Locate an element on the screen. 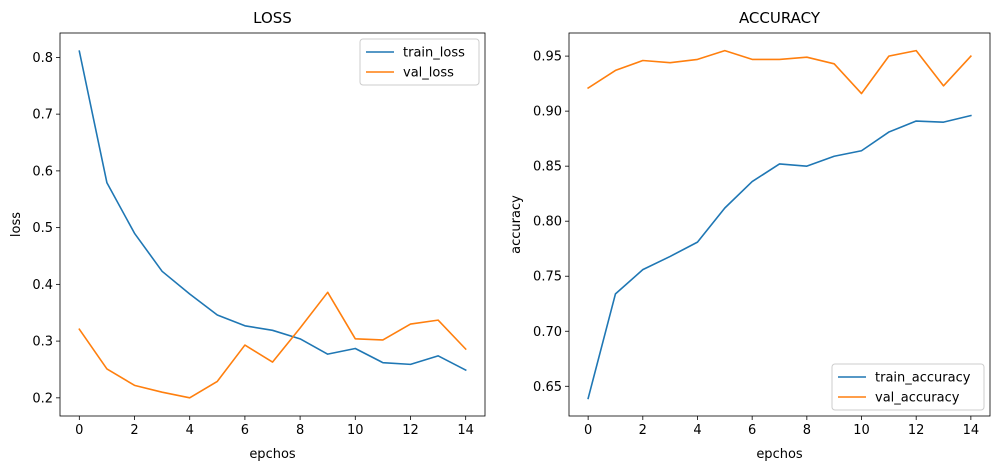 Image resolution: width=1001 pixels, height=470 pixels. y-tick-label: 0.70 is located at coordinates (547, 332).